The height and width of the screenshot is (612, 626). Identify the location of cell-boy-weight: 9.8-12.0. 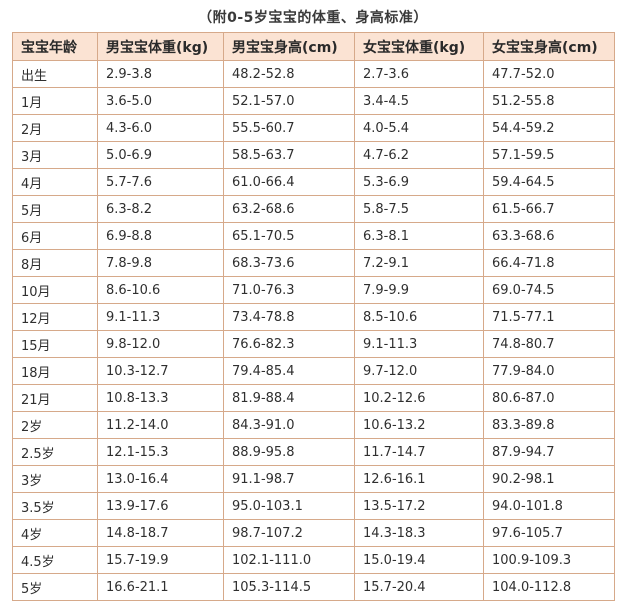
(160, 344).